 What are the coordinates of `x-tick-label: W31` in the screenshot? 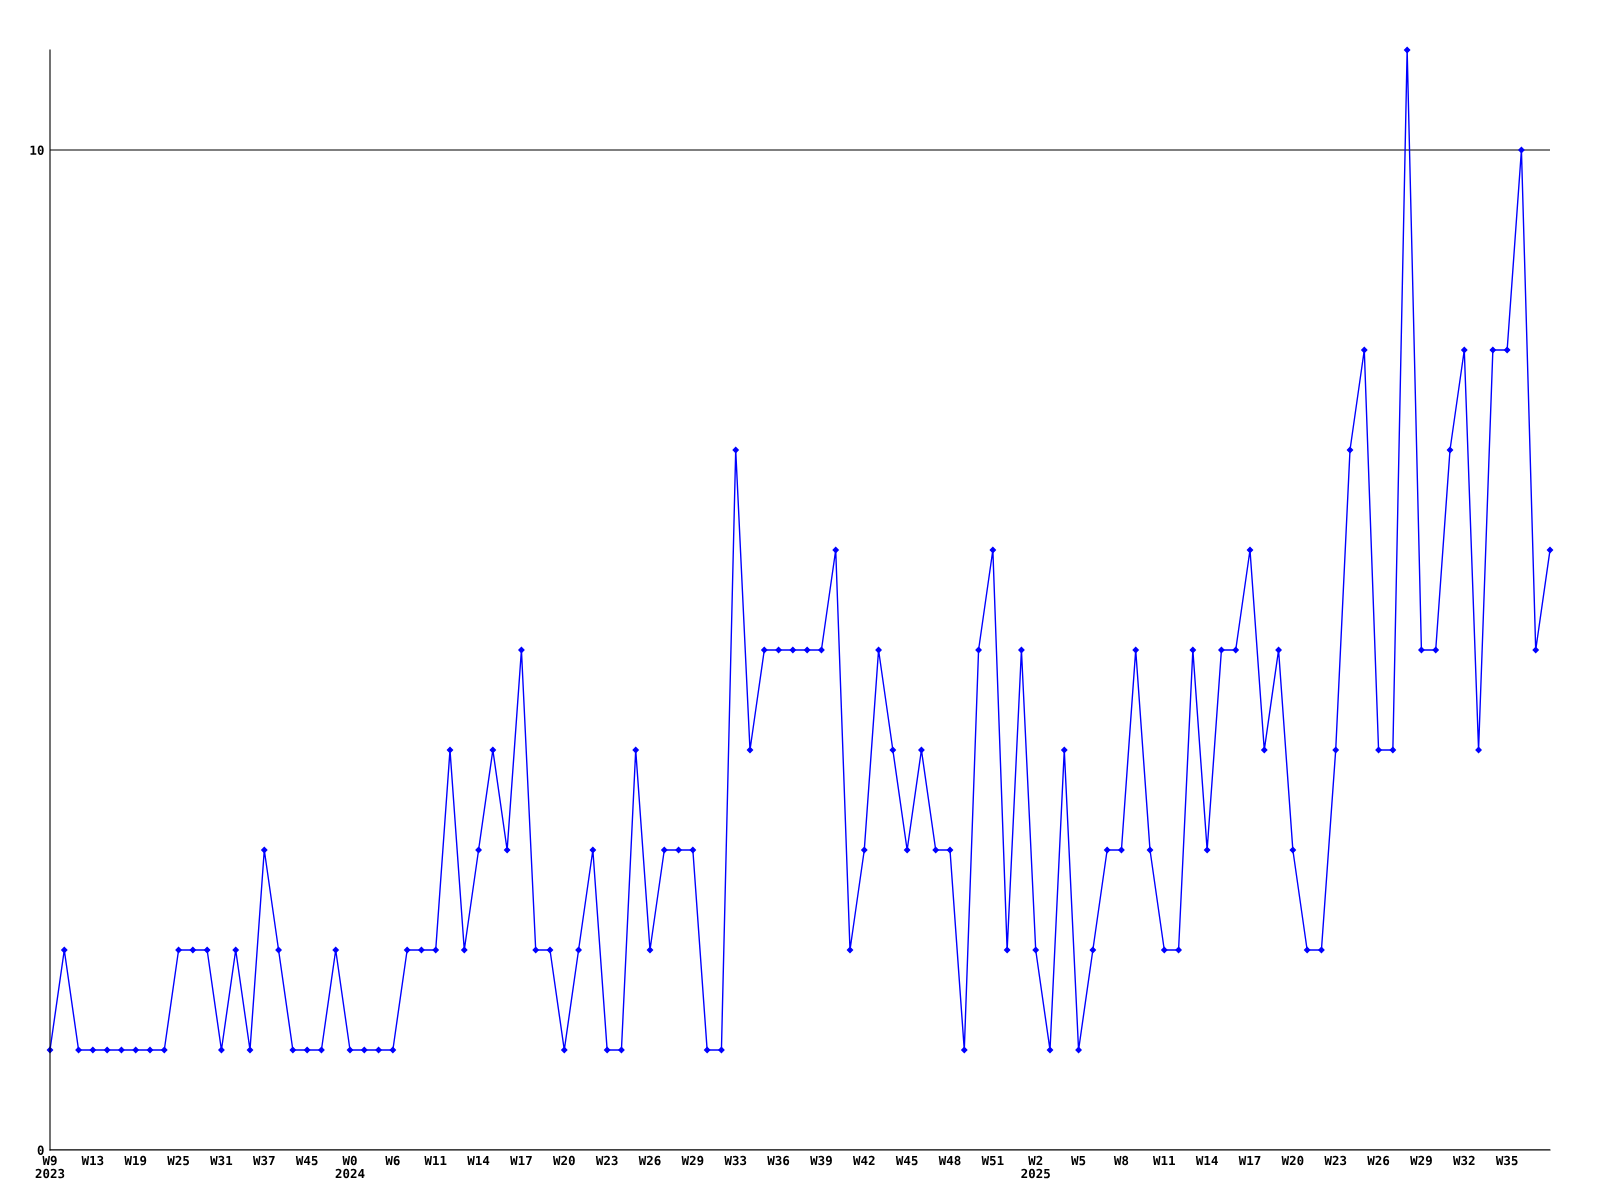 It's located at (221, 1160).